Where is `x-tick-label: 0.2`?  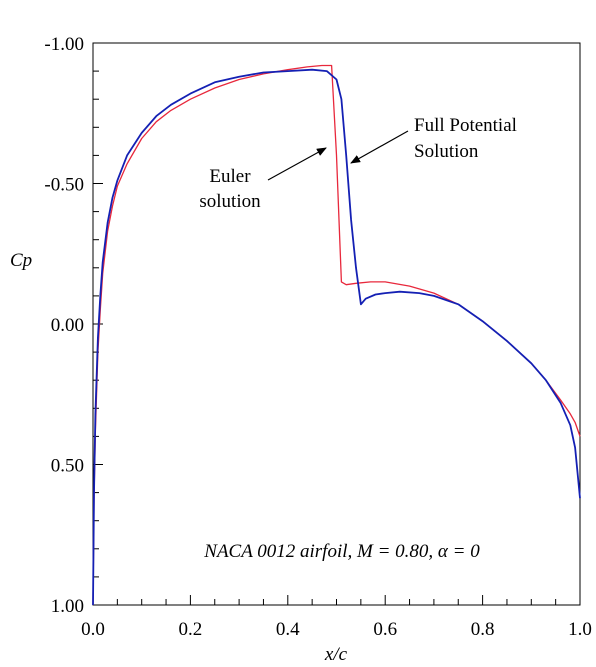 x-tick-label: 0.2 is located at coordinates (191, 629).